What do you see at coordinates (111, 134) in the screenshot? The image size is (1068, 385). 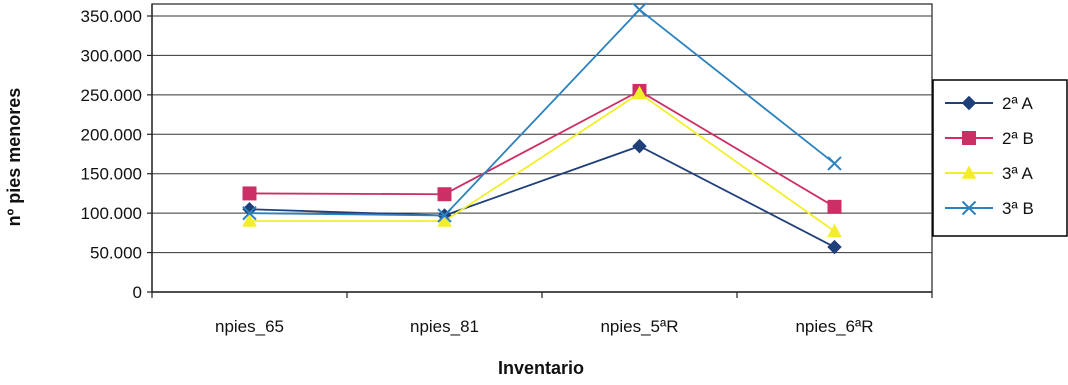 I see `y-tick-label: 200.000` at bounding box center [111, 134].